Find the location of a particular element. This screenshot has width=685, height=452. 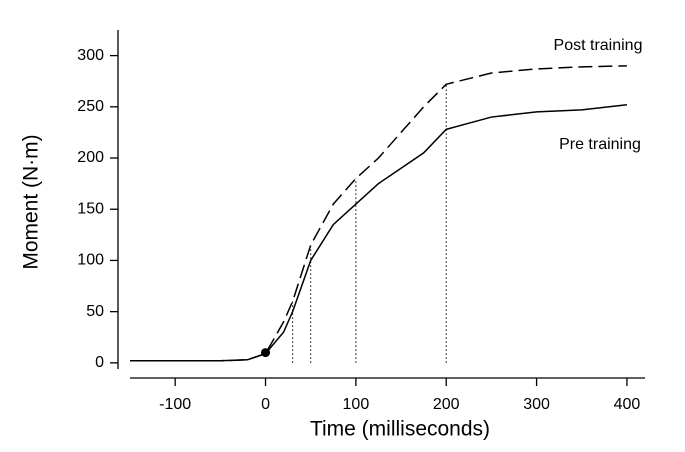

y-tick-label: 100 is located at coordinates (90, 260).